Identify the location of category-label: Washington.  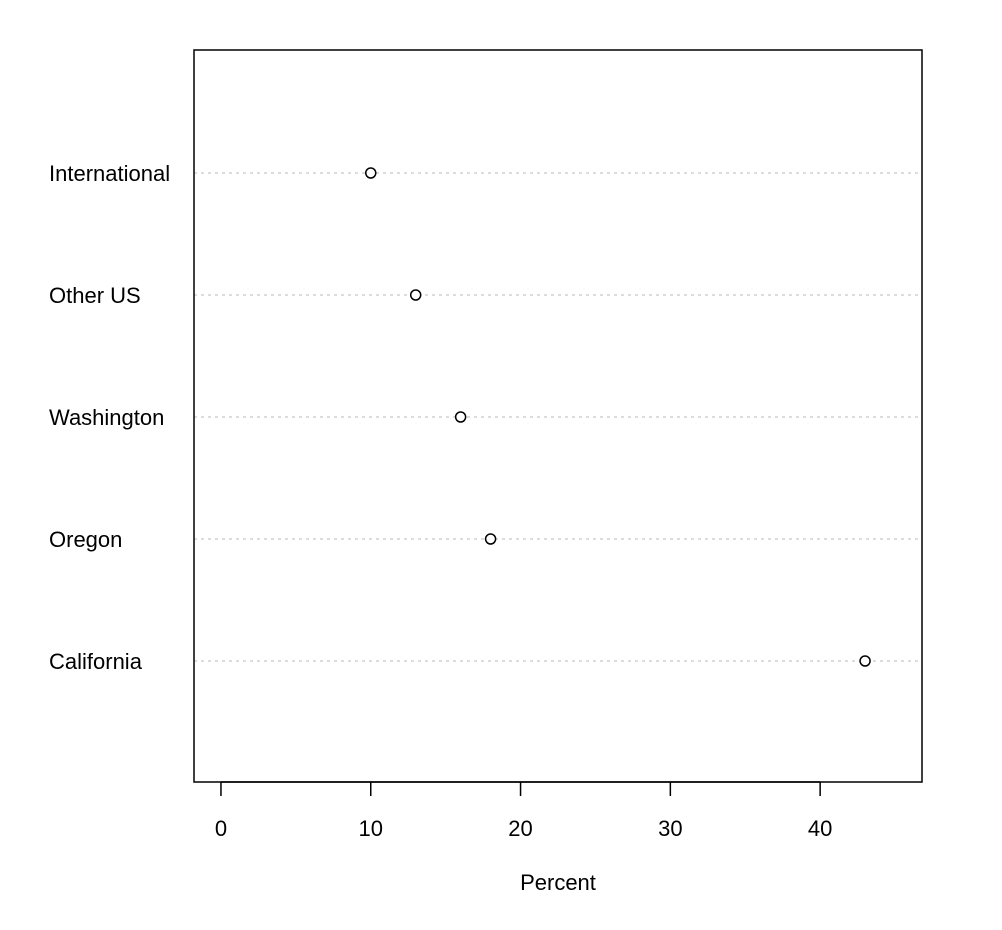
(106, 417).